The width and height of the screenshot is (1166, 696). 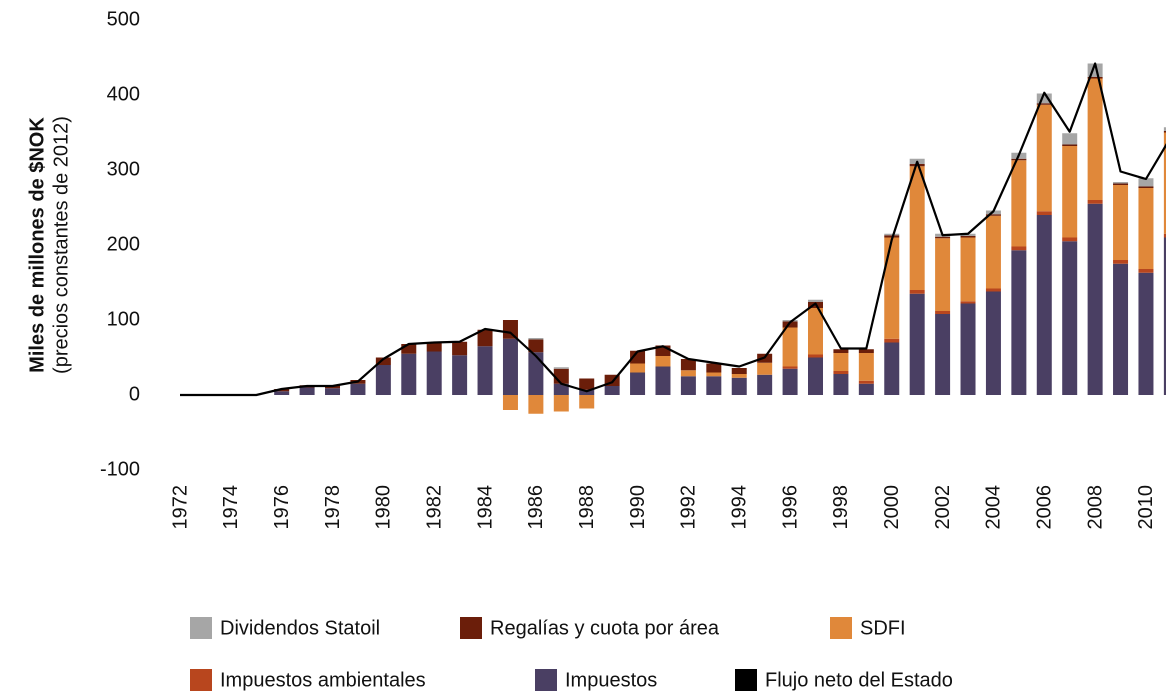 I want to click on y-tick-label: 100, so click(x=123, y=319).